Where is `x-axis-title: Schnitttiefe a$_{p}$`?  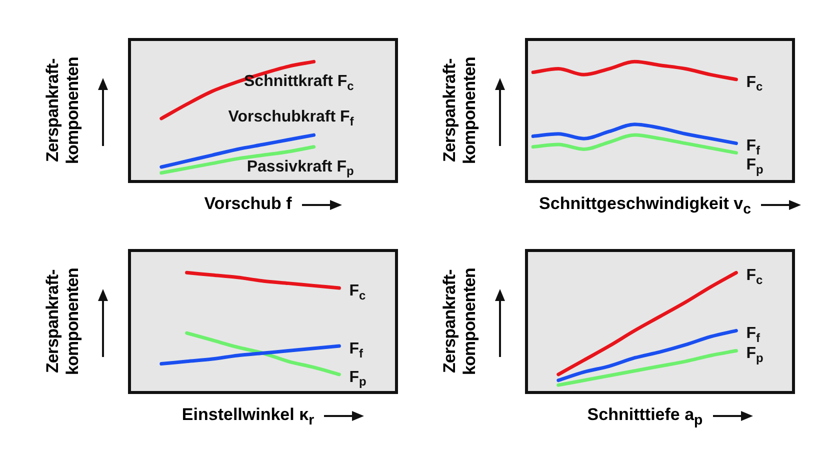 x-axis-title: Schnitttiefe a$_{p}$ is located at coordinates (645, 416).